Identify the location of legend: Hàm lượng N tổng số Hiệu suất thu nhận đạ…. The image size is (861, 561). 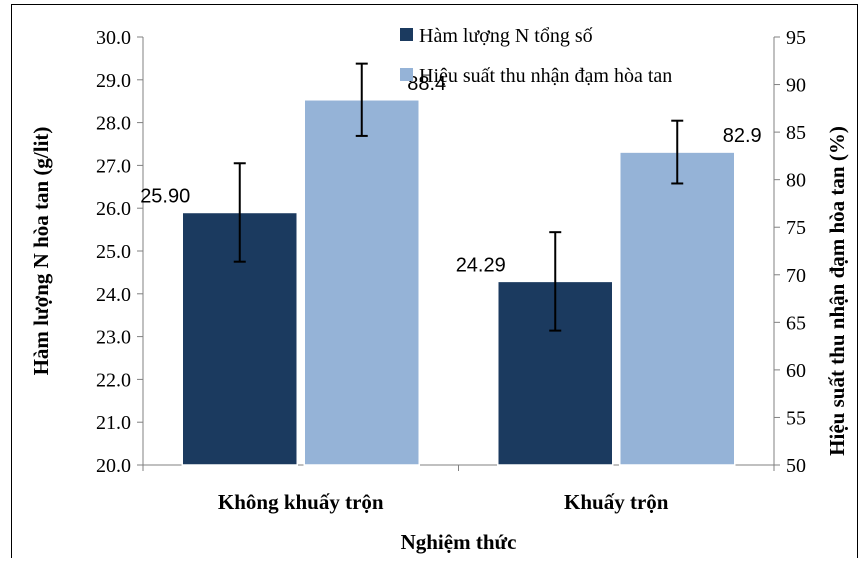
(536, 56).